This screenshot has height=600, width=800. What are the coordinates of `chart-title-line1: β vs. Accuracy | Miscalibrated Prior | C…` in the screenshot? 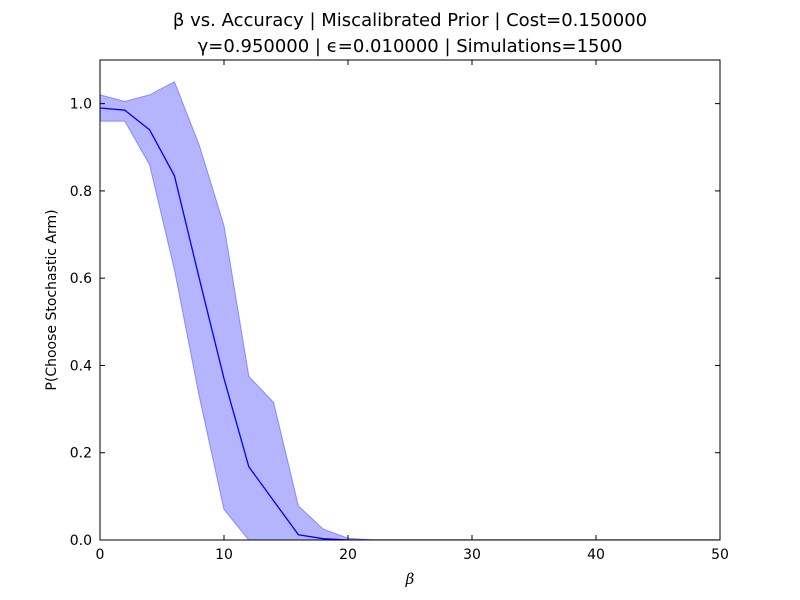 It's located at (410, 20).